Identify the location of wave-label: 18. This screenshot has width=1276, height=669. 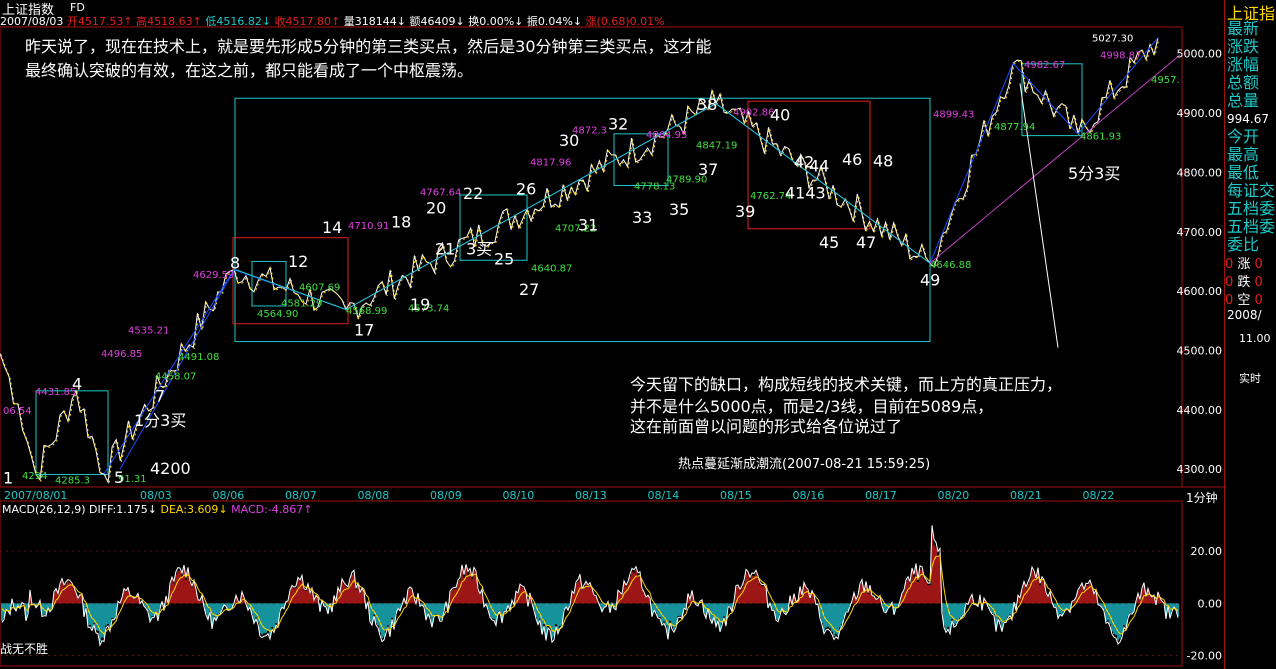
(401, 222).